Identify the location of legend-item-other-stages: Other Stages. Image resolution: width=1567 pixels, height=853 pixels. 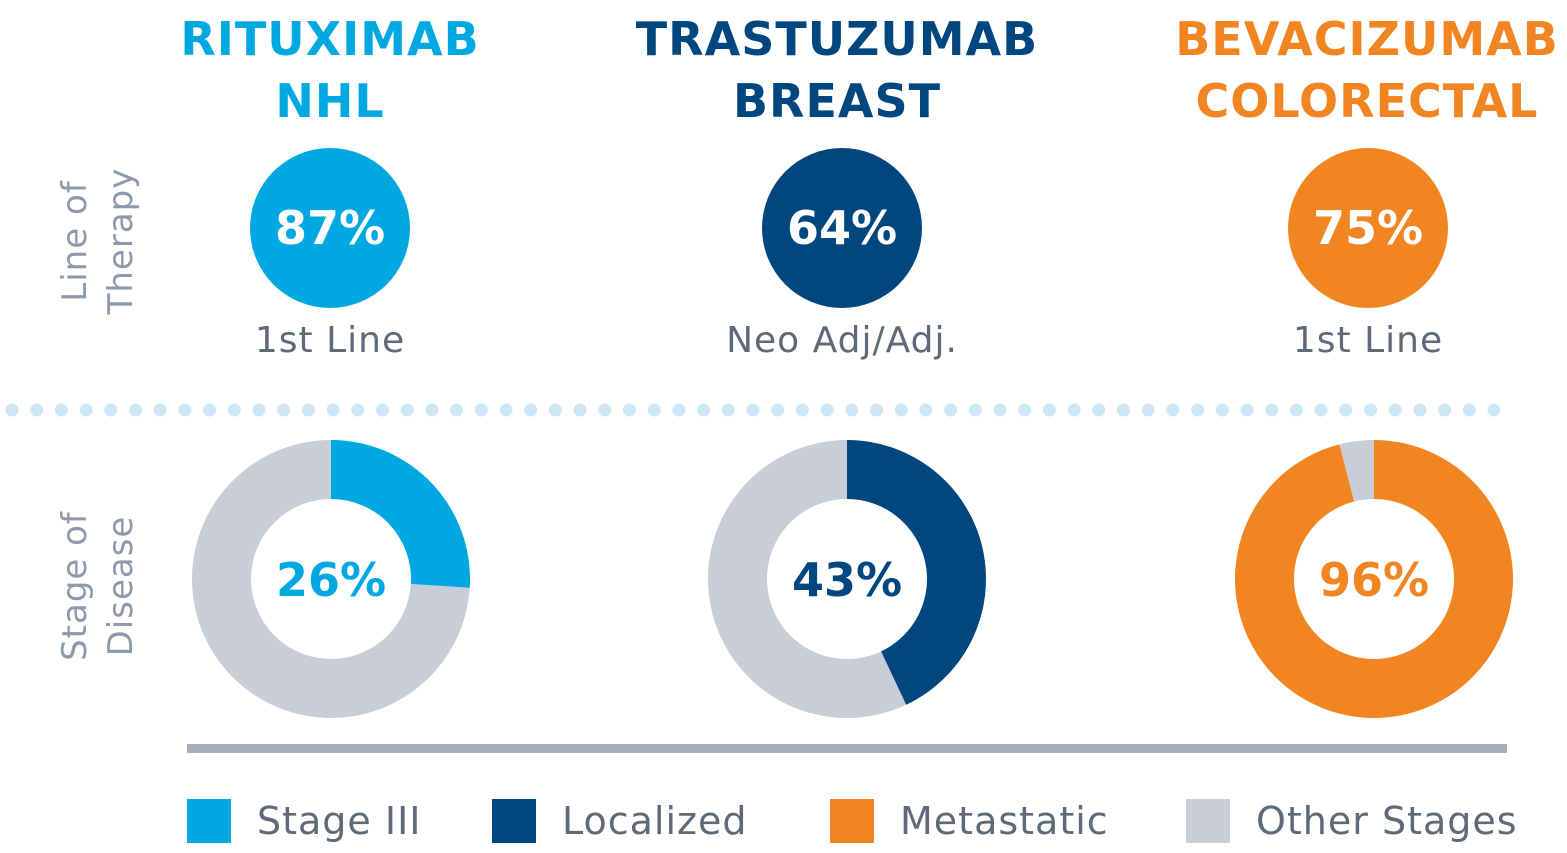
(1352, 821).